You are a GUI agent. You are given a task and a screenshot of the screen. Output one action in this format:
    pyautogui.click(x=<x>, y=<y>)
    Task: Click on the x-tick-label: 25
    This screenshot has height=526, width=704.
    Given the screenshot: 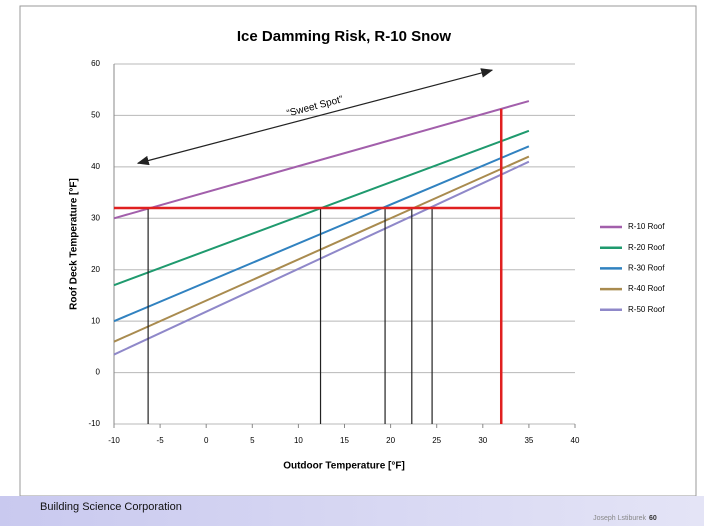 What is the action you would take?
    pyautogui.click(x=436, y=440)
    